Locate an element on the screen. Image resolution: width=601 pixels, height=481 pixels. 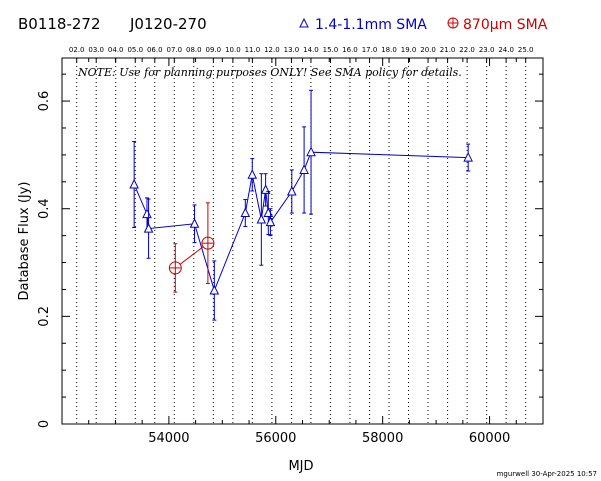
top-year-label: 13.0 is located at coordinates (292, 50).